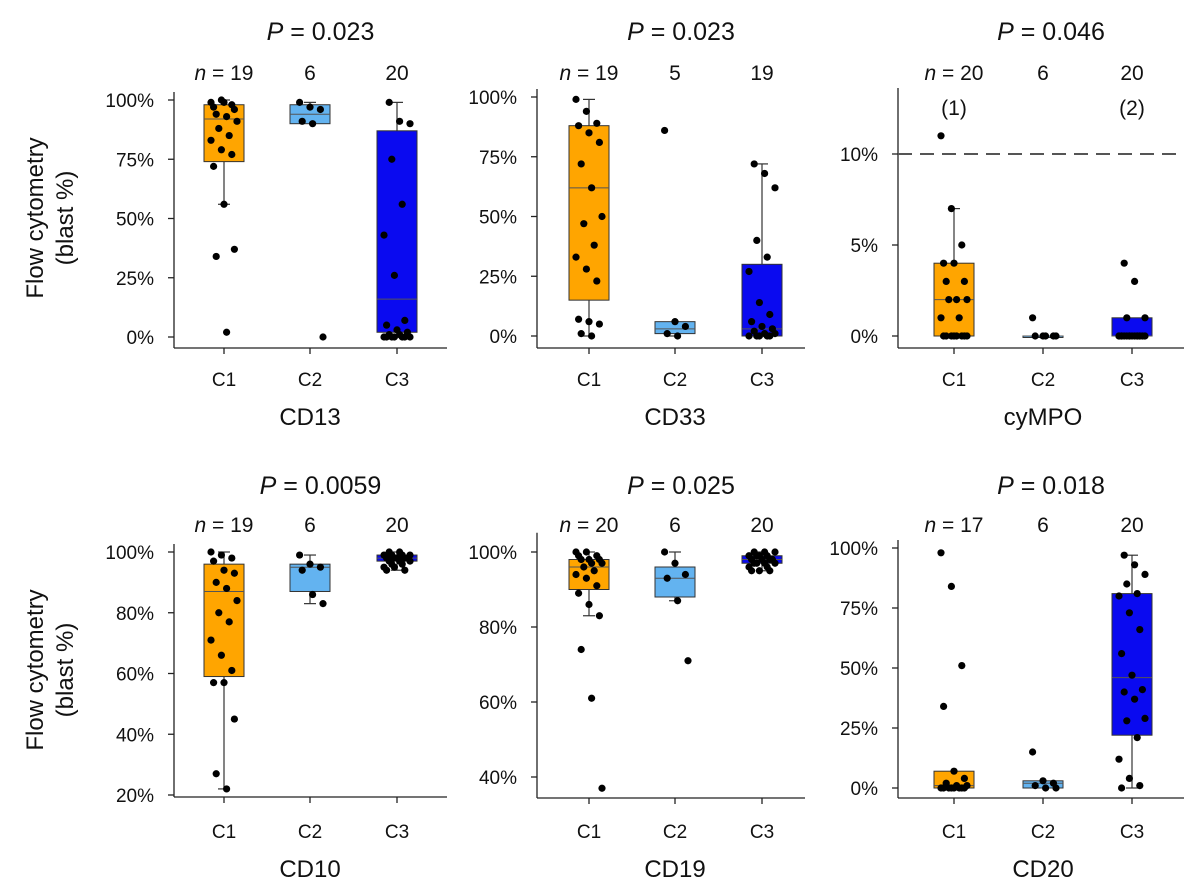 The image size is (1189, 885). What do you see at coordinates (675, 73) in the screenshot?
I see `n-label: 5` at bounding box center [675, 73].